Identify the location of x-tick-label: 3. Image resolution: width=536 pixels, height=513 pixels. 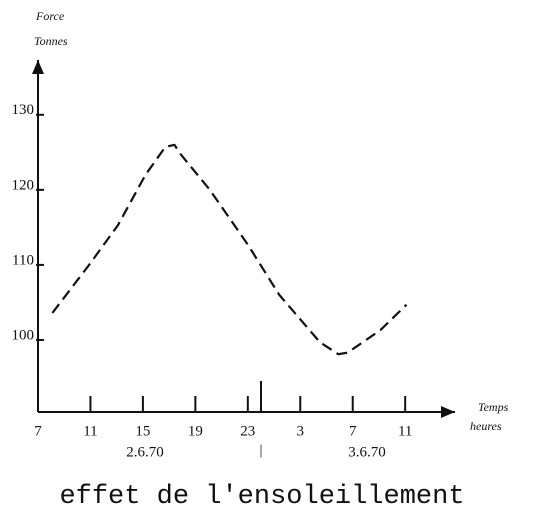
(301, 431).